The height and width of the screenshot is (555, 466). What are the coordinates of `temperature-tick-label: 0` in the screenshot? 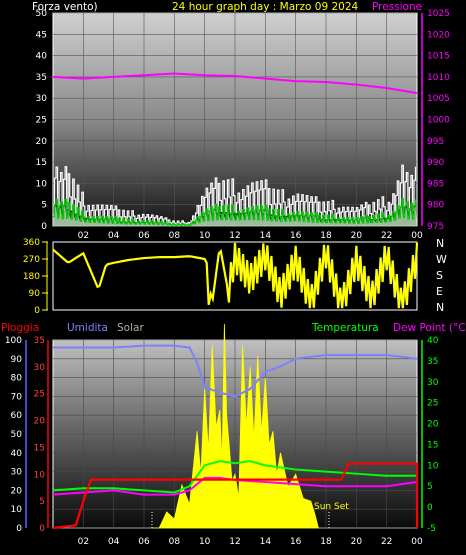 It's located at (430, 508).